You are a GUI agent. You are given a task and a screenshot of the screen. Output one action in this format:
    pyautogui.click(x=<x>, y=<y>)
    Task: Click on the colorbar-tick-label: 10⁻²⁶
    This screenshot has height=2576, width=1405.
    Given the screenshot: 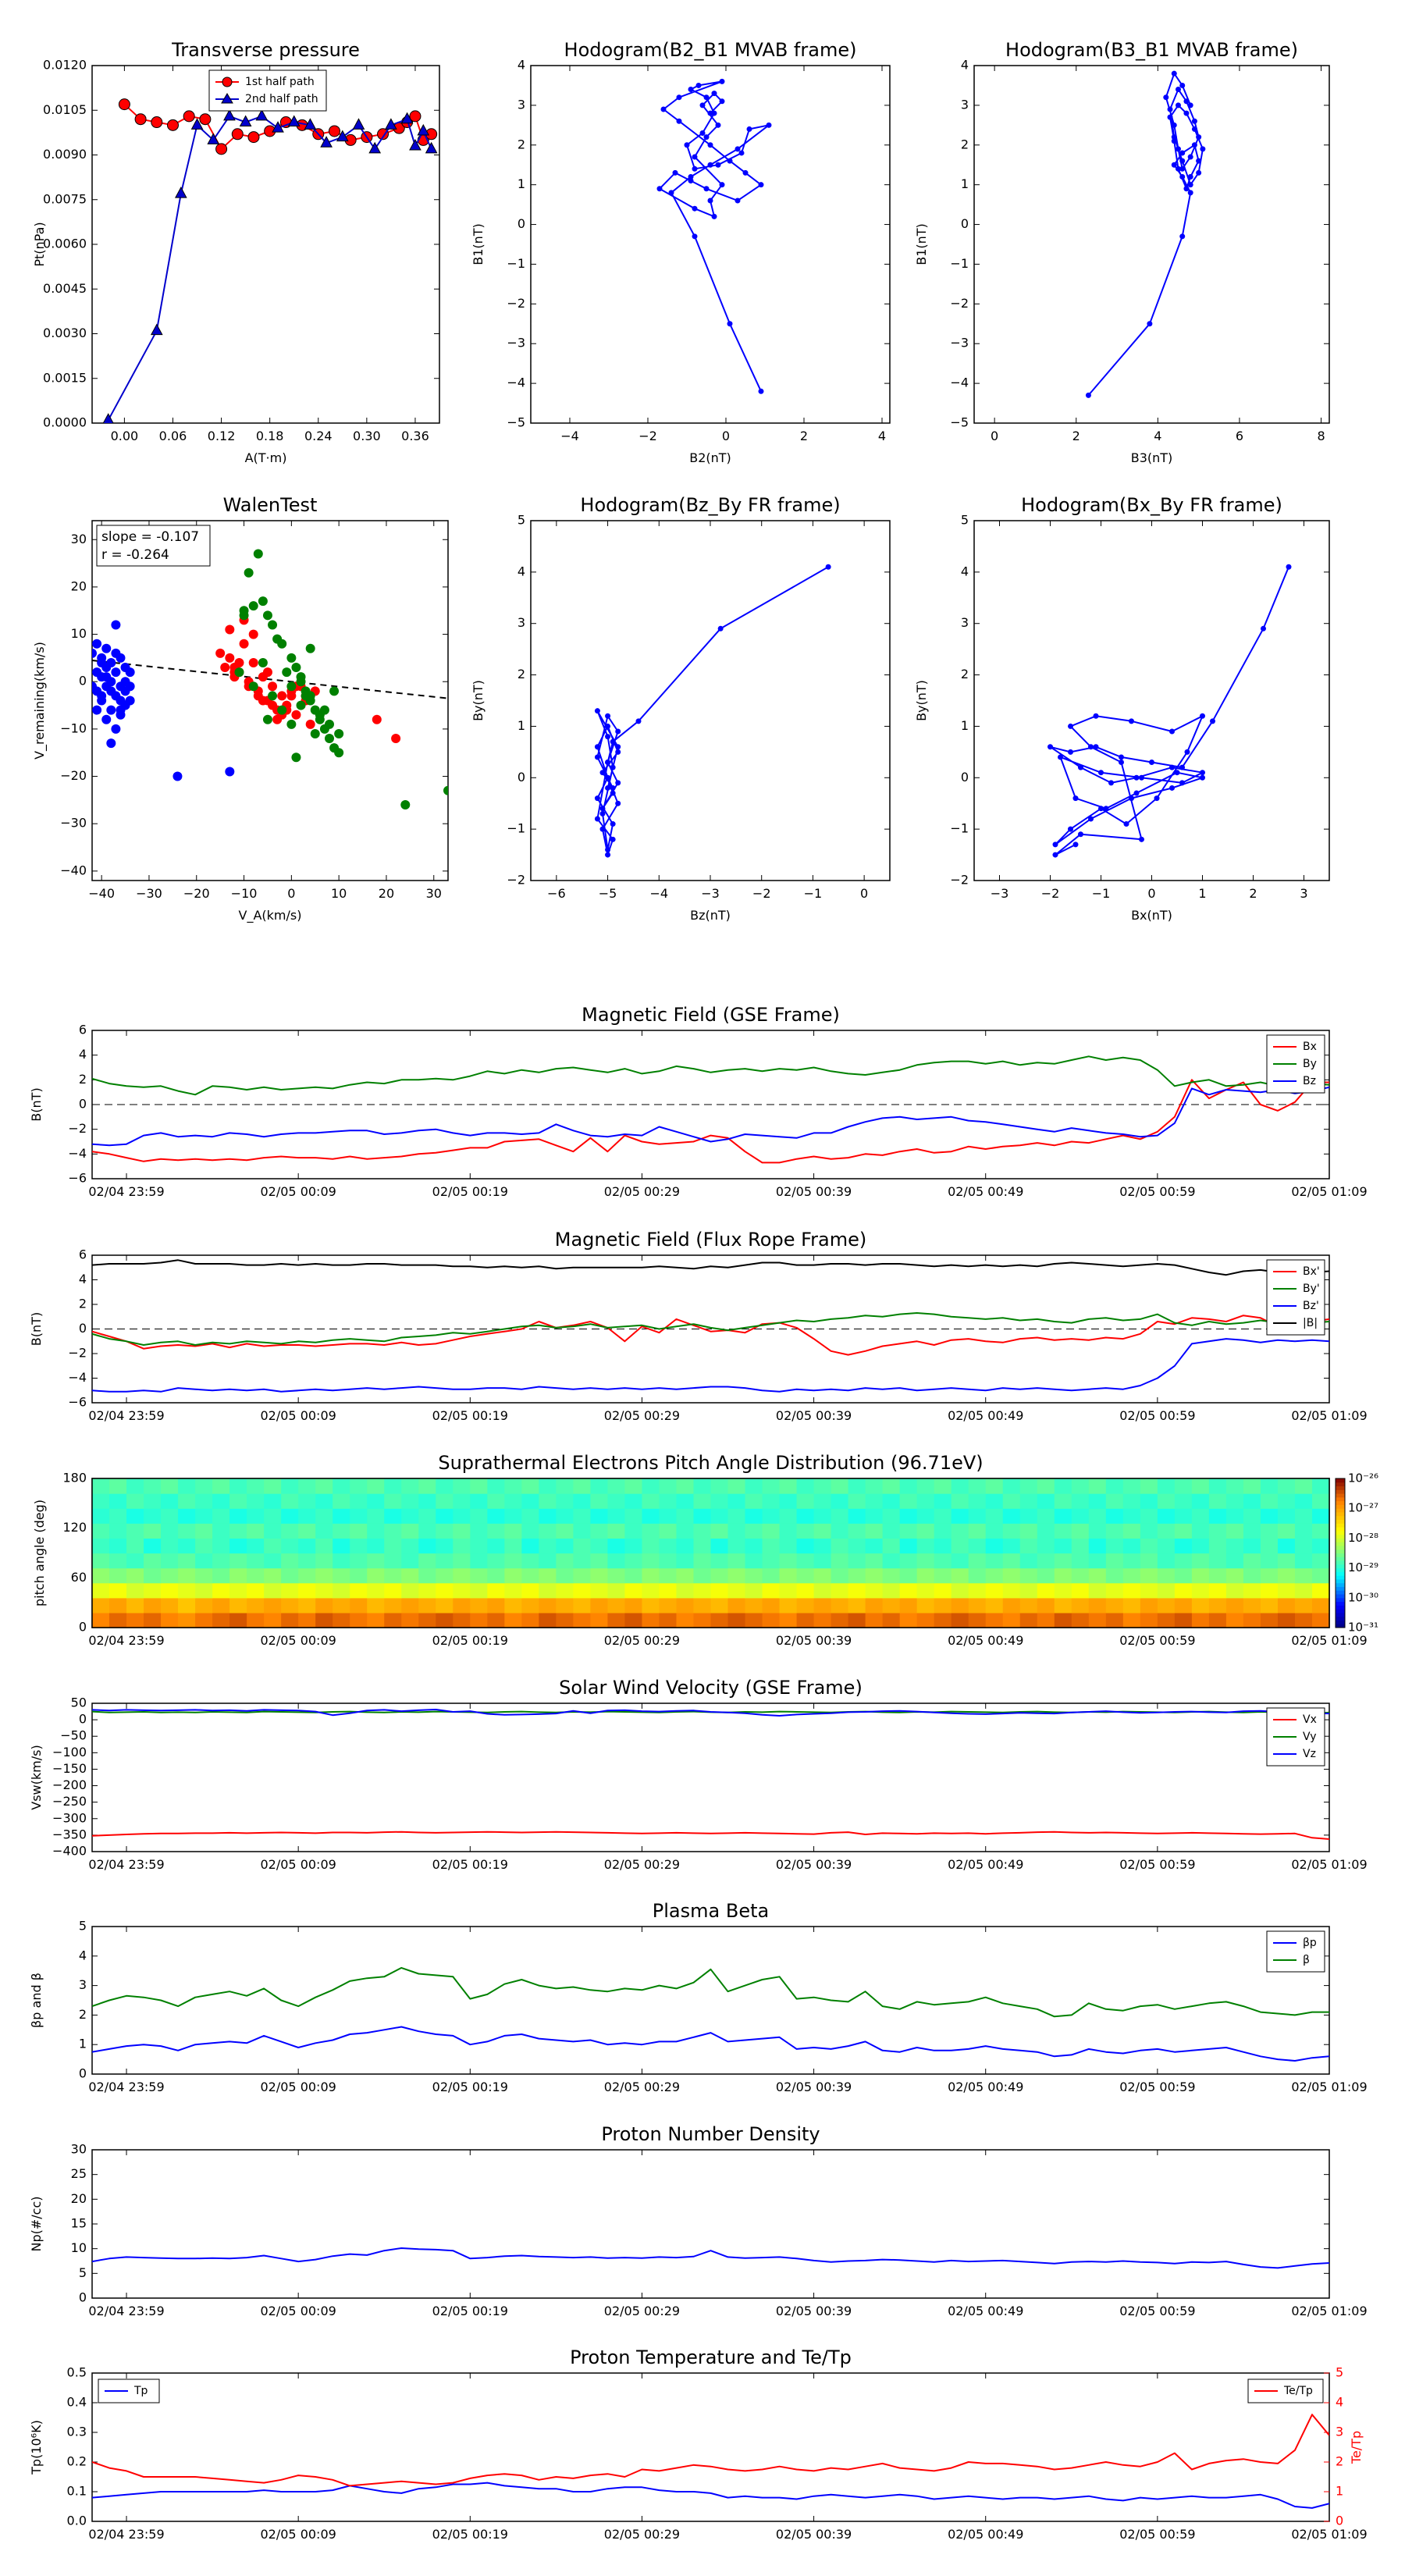 What is the action you would take?
    pyautogui.click(x=1363, y=1478)
    